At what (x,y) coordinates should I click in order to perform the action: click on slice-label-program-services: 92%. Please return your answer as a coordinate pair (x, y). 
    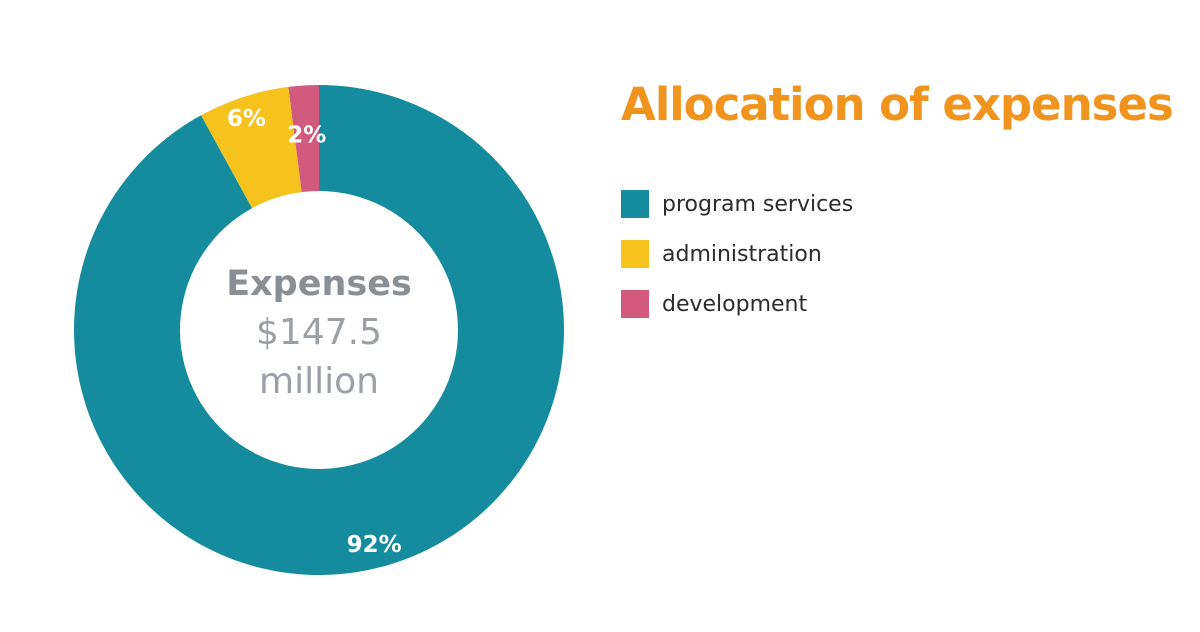
    Looking at the image, I should click on (374, 545).